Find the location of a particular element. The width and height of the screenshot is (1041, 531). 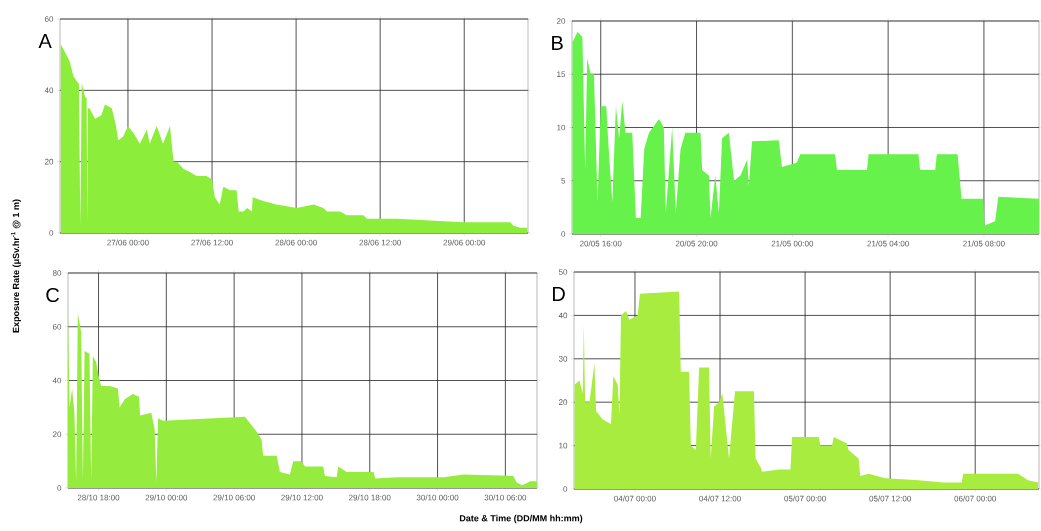

x-tick-label: 21/05 00:00 is located at coordinates (792, 243).